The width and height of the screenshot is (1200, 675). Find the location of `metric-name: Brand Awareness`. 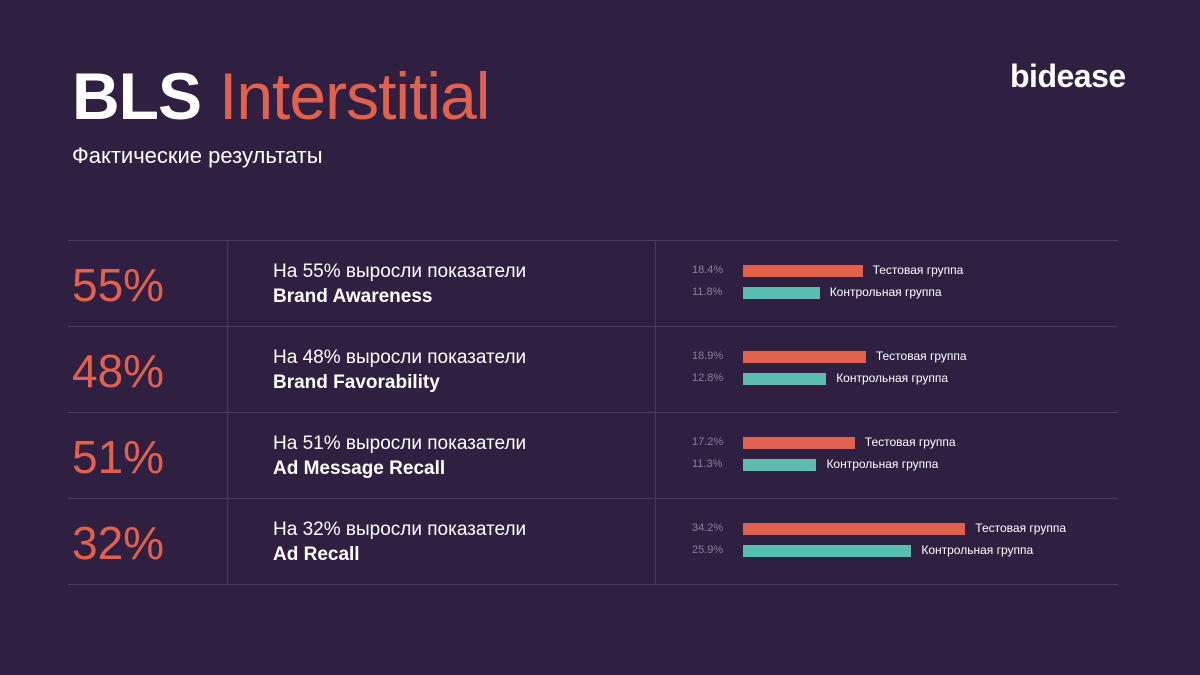

metric-name: Brand Awareness is located at coordinates (353, 296).